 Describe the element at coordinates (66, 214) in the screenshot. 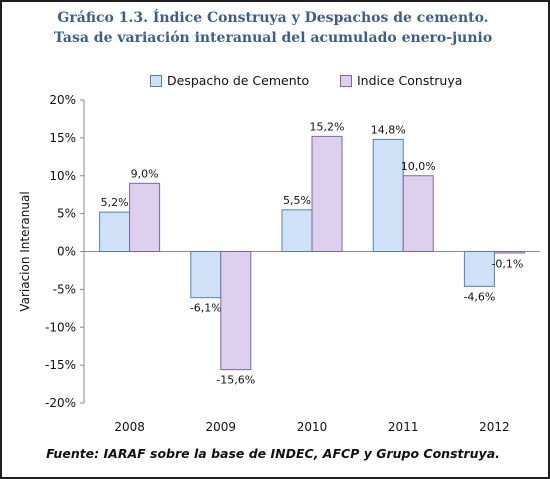

I see `y-tick-label: 5%` at that location.